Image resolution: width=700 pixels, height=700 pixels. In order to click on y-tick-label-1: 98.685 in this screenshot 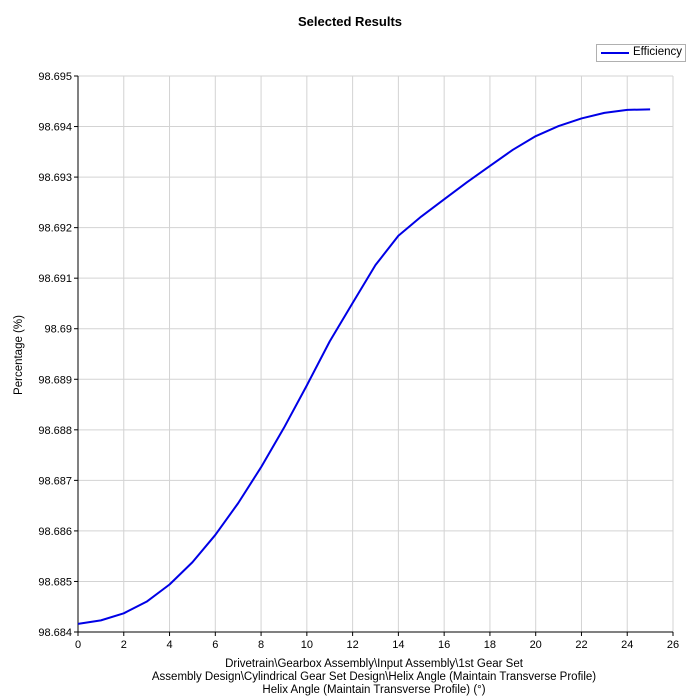, I will do `click(55, 582)`.